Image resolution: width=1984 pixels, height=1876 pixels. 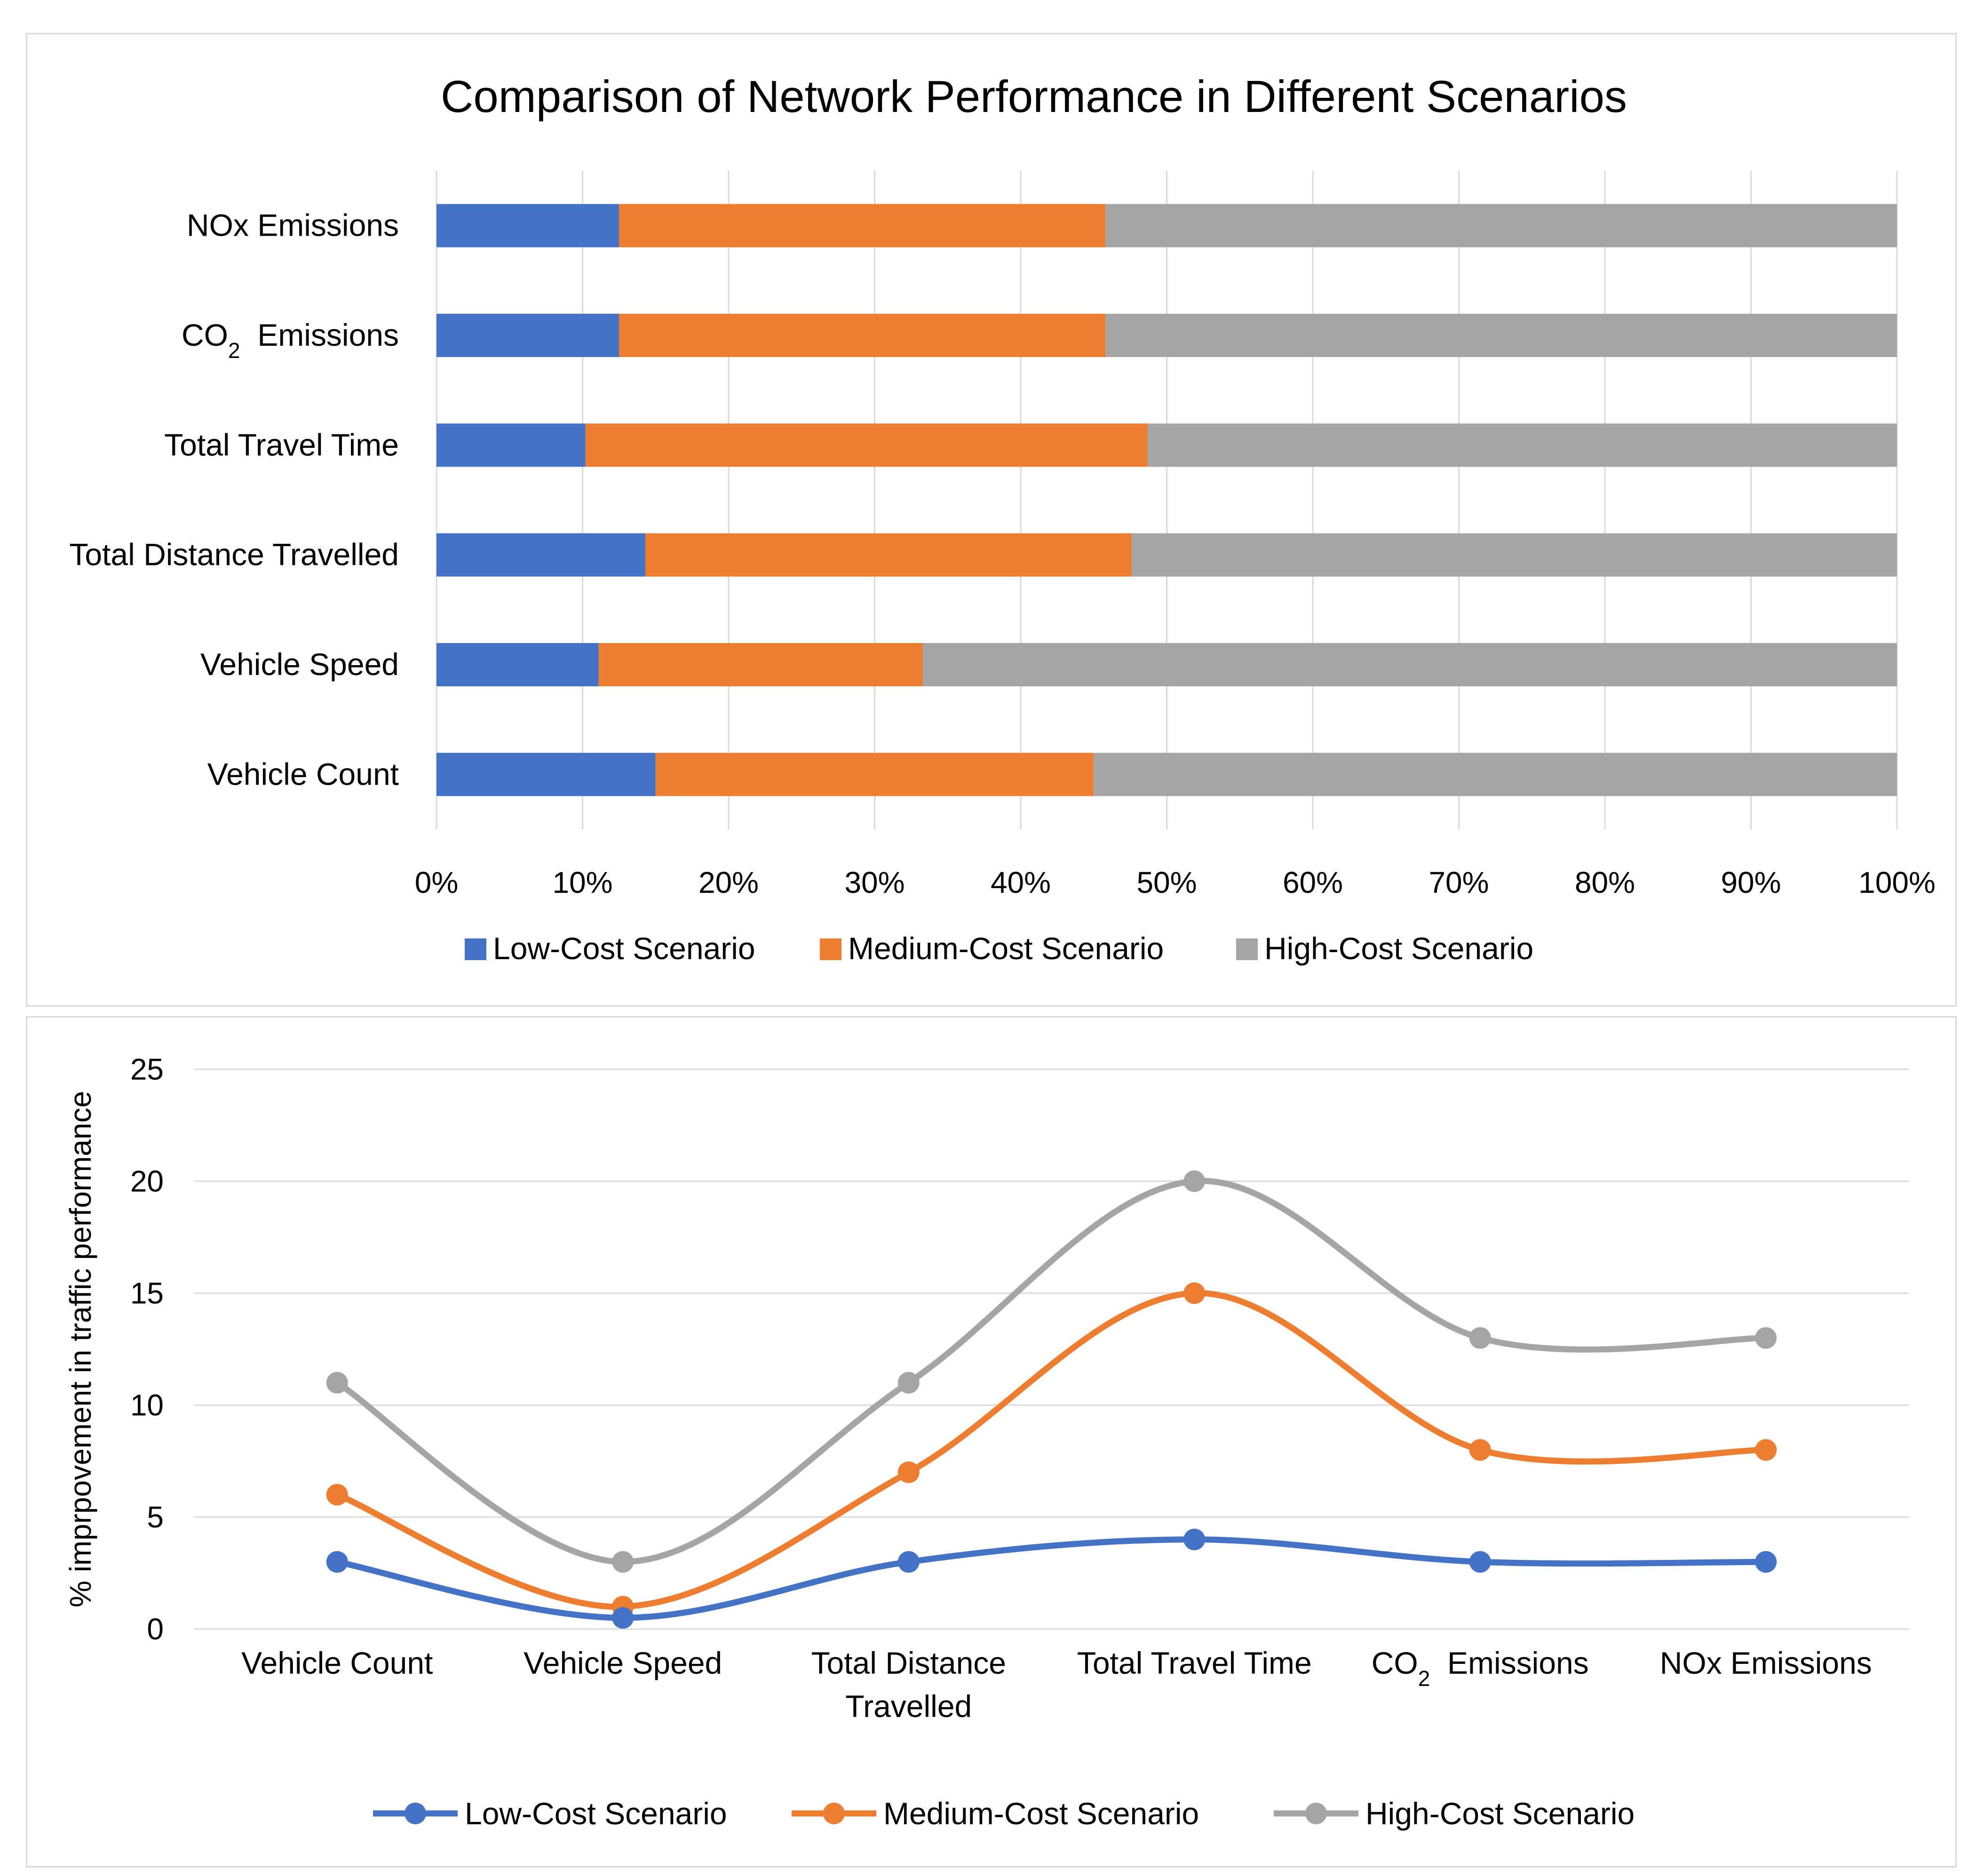 What do you see at coordinates (834, 1813) in the screenshot?
I see `legend-marker-medium-cost-scenario` at bounding box center [834, 1813].